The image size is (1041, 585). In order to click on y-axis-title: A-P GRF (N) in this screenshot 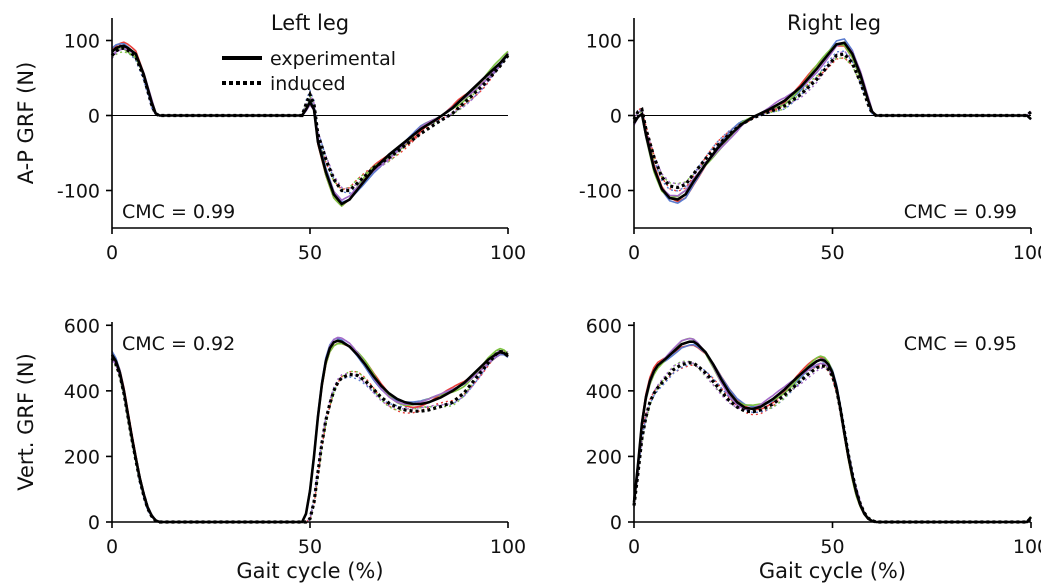, I will do `click(26, 123)`.